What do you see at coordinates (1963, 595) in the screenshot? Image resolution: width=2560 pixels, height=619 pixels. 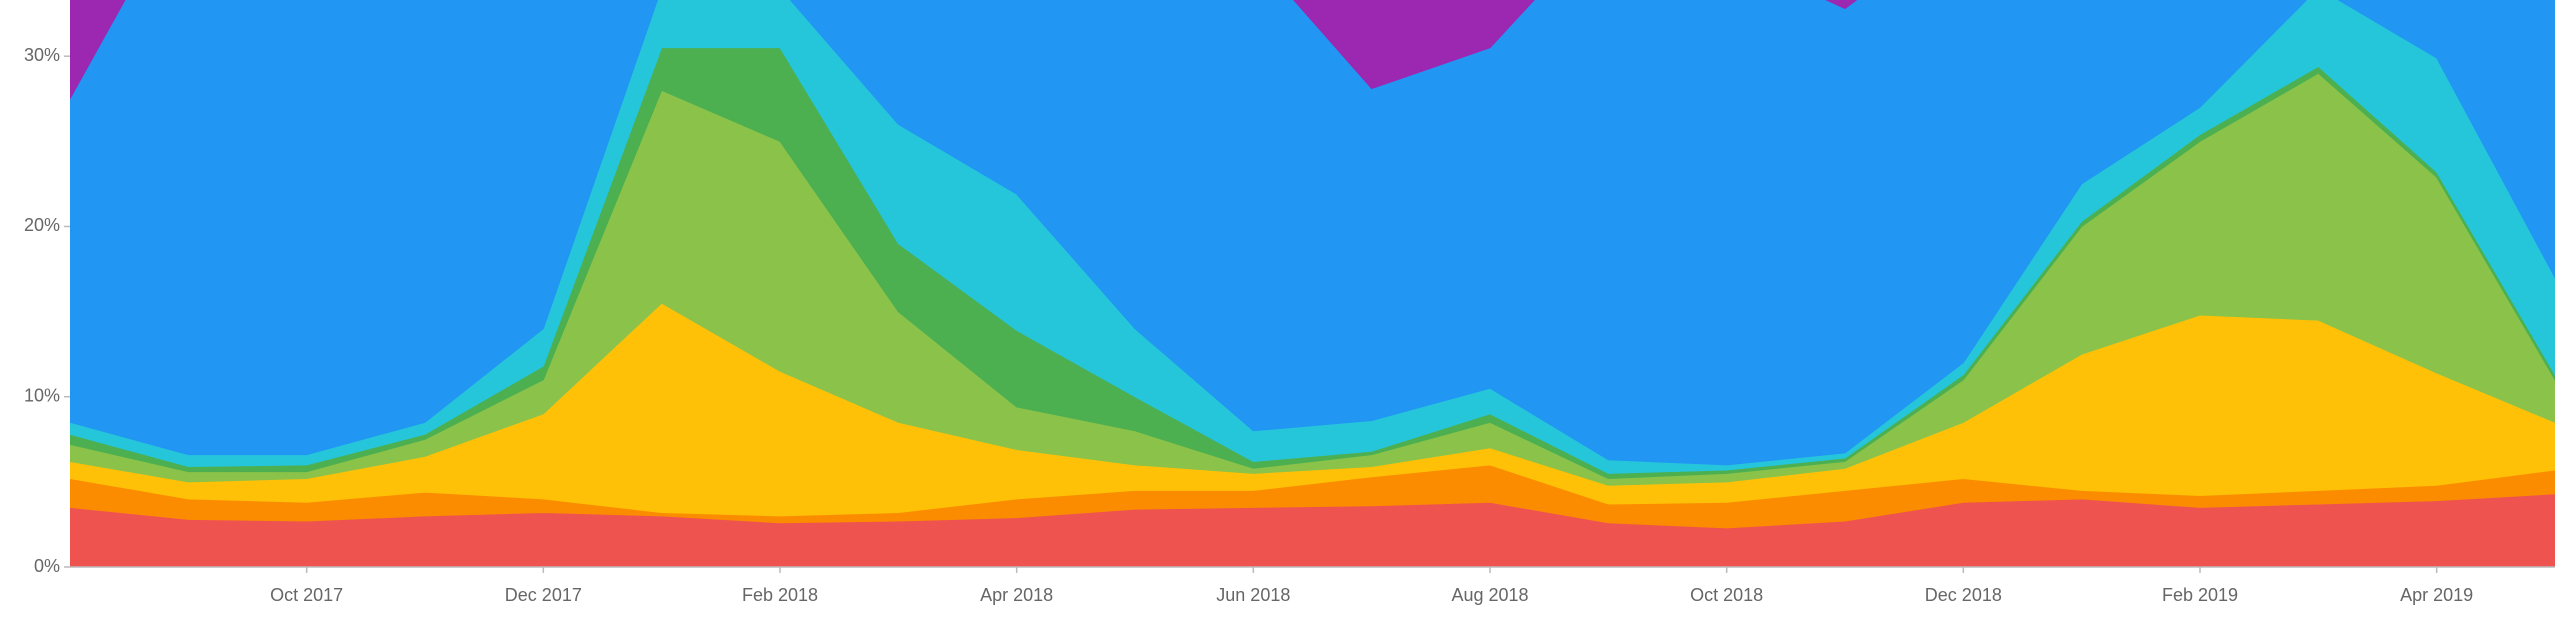 I see `x-tick-label: Dec 2018` at bounding box center [1963, 595].